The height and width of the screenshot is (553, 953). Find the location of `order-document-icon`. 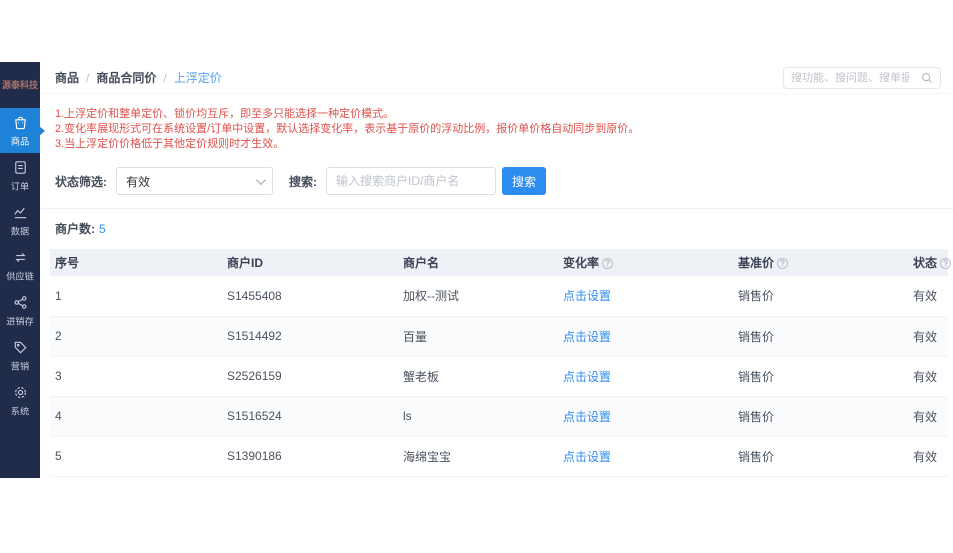

order-document-icon is located at coordinates (20, 167).